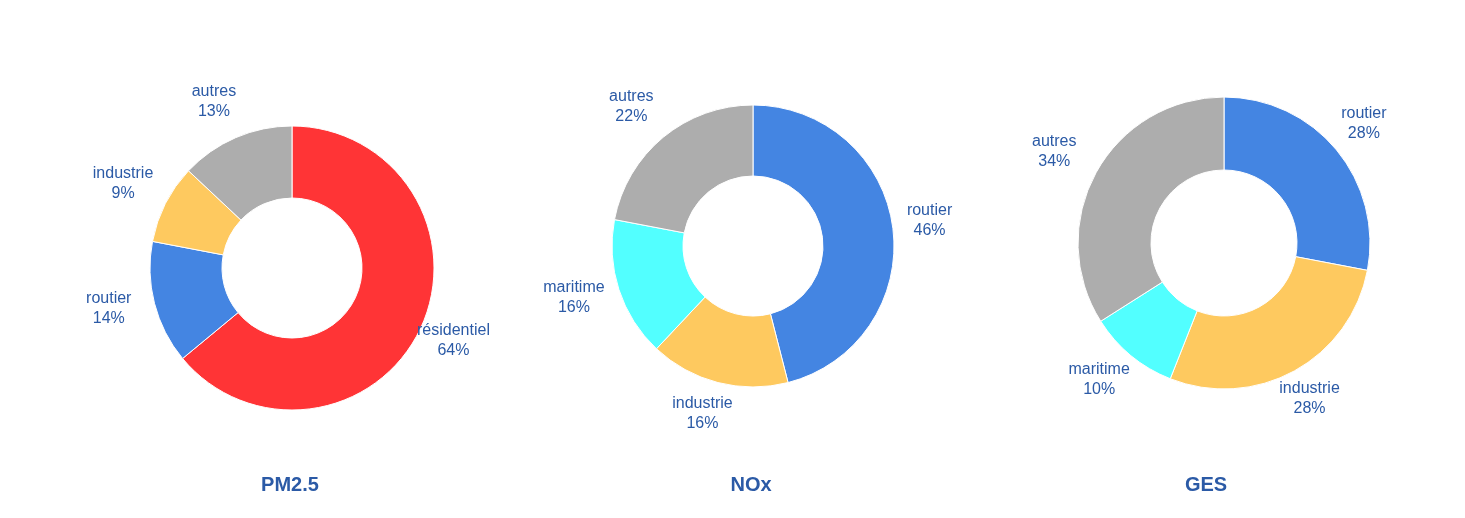 This screenshot has height=518, width=1465. What do you see at coordinates (1054, 161) in the screenshot?
I see `data-label: 34%` at bounding box center [1054, 161].